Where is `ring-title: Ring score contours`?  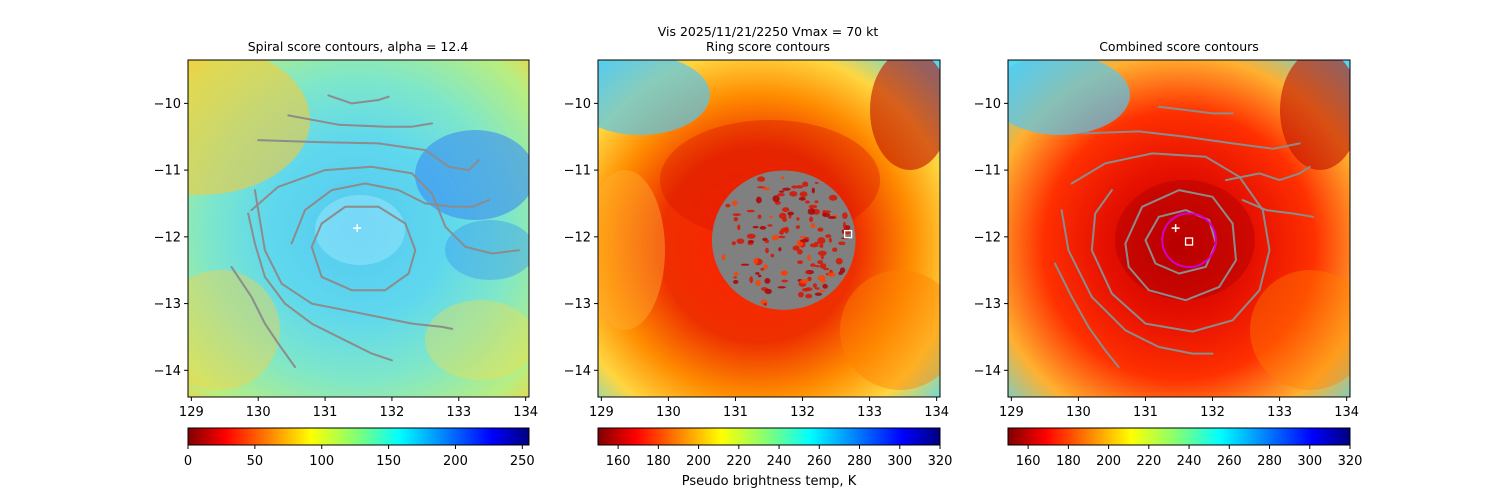
ring-title: Ring score contours is located at coordinates (768, 46).